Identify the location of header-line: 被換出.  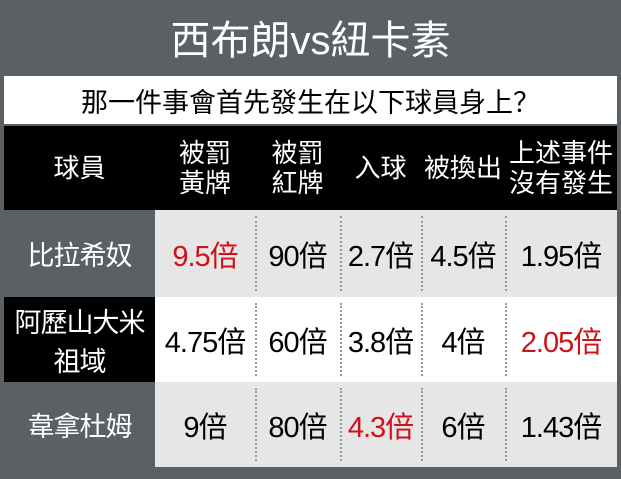
(462, 168).